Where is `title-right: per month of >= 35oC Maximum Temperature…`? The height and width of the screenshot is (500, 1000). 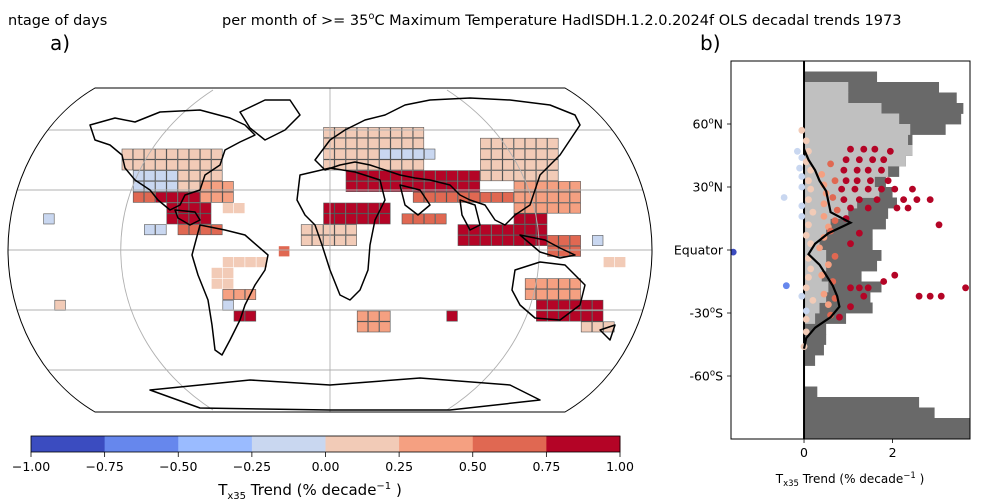 title-right: per month of >= 35oC Maximum Temperature… is located at coordinates (561, 20).